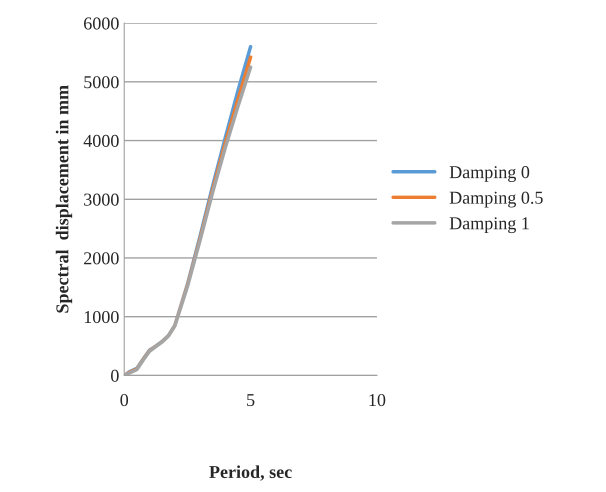 The width and height of the screenshot is (606, 492). Describe the element at coordinates (64, 199) in the screenshot. I see `y-axis-title: Spectral displacement in mm` at that location.